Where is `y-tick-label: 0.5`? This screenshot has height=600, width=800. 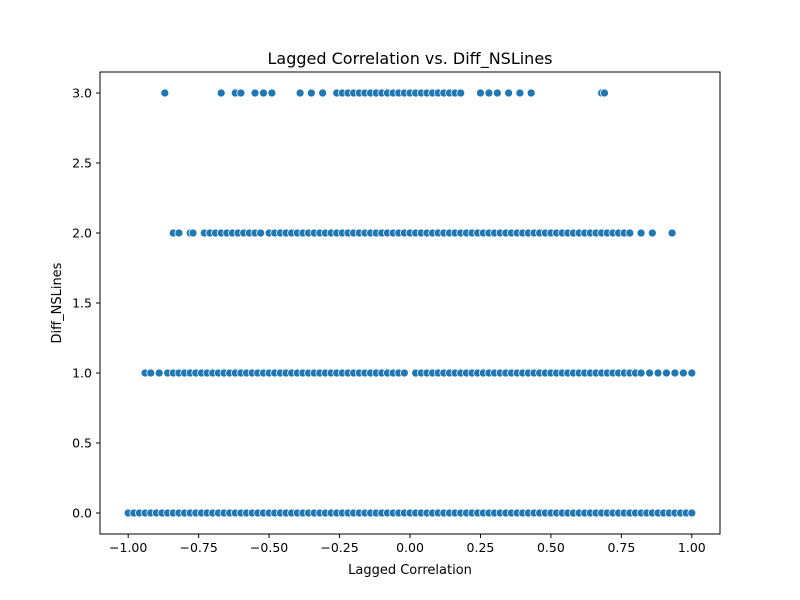 y-tick-label: 0.5 is located at coordinates (82, 443).